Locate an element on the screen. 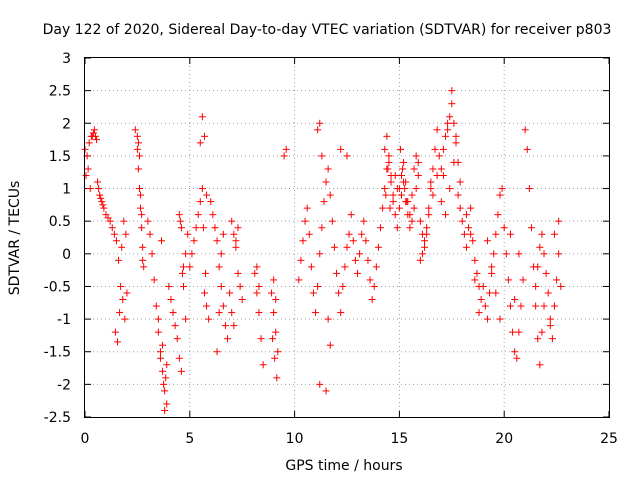  x-tick-label: 10 is located at coordinates (295, 439).